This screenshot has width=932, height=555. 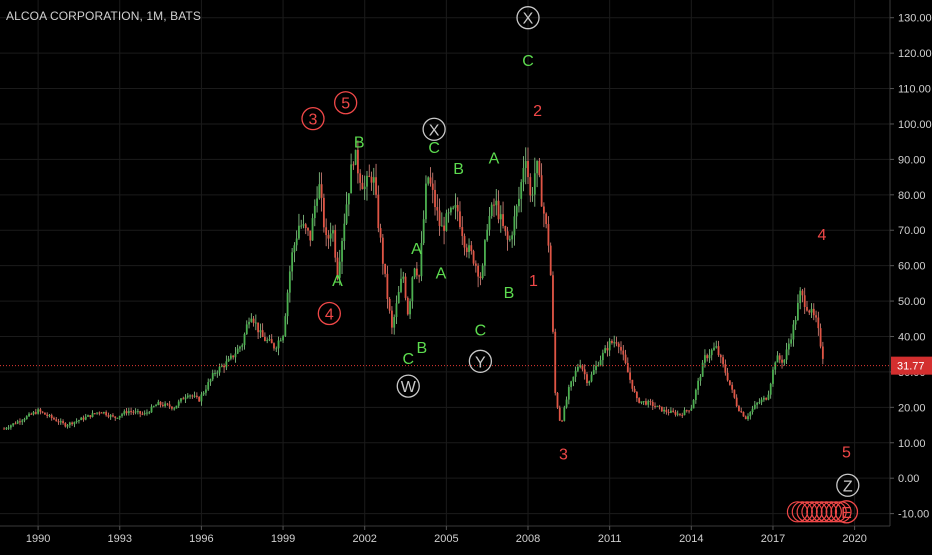 I want to click on wave-label: C, so click(x=528, y=61).